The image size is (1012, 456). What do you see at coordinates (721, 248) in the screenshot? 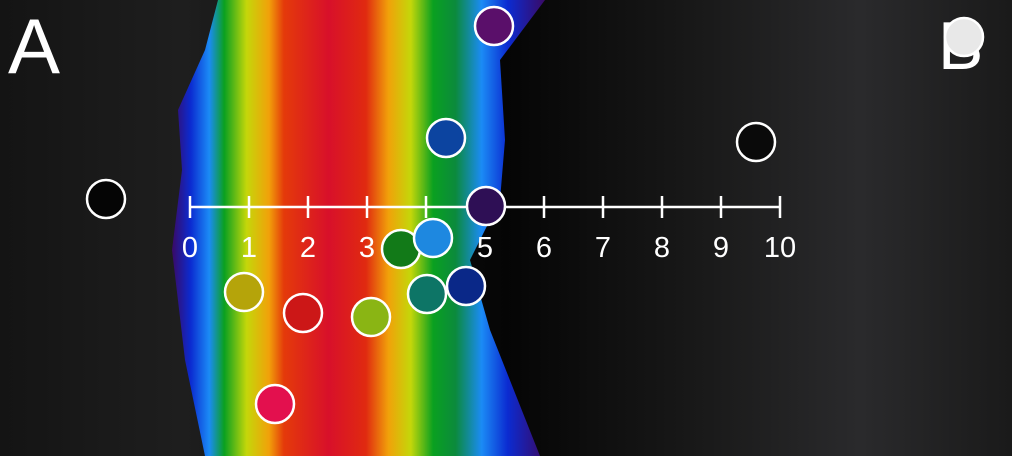
I see `scale-tick-label: 9` at bounding box center [721, 248].